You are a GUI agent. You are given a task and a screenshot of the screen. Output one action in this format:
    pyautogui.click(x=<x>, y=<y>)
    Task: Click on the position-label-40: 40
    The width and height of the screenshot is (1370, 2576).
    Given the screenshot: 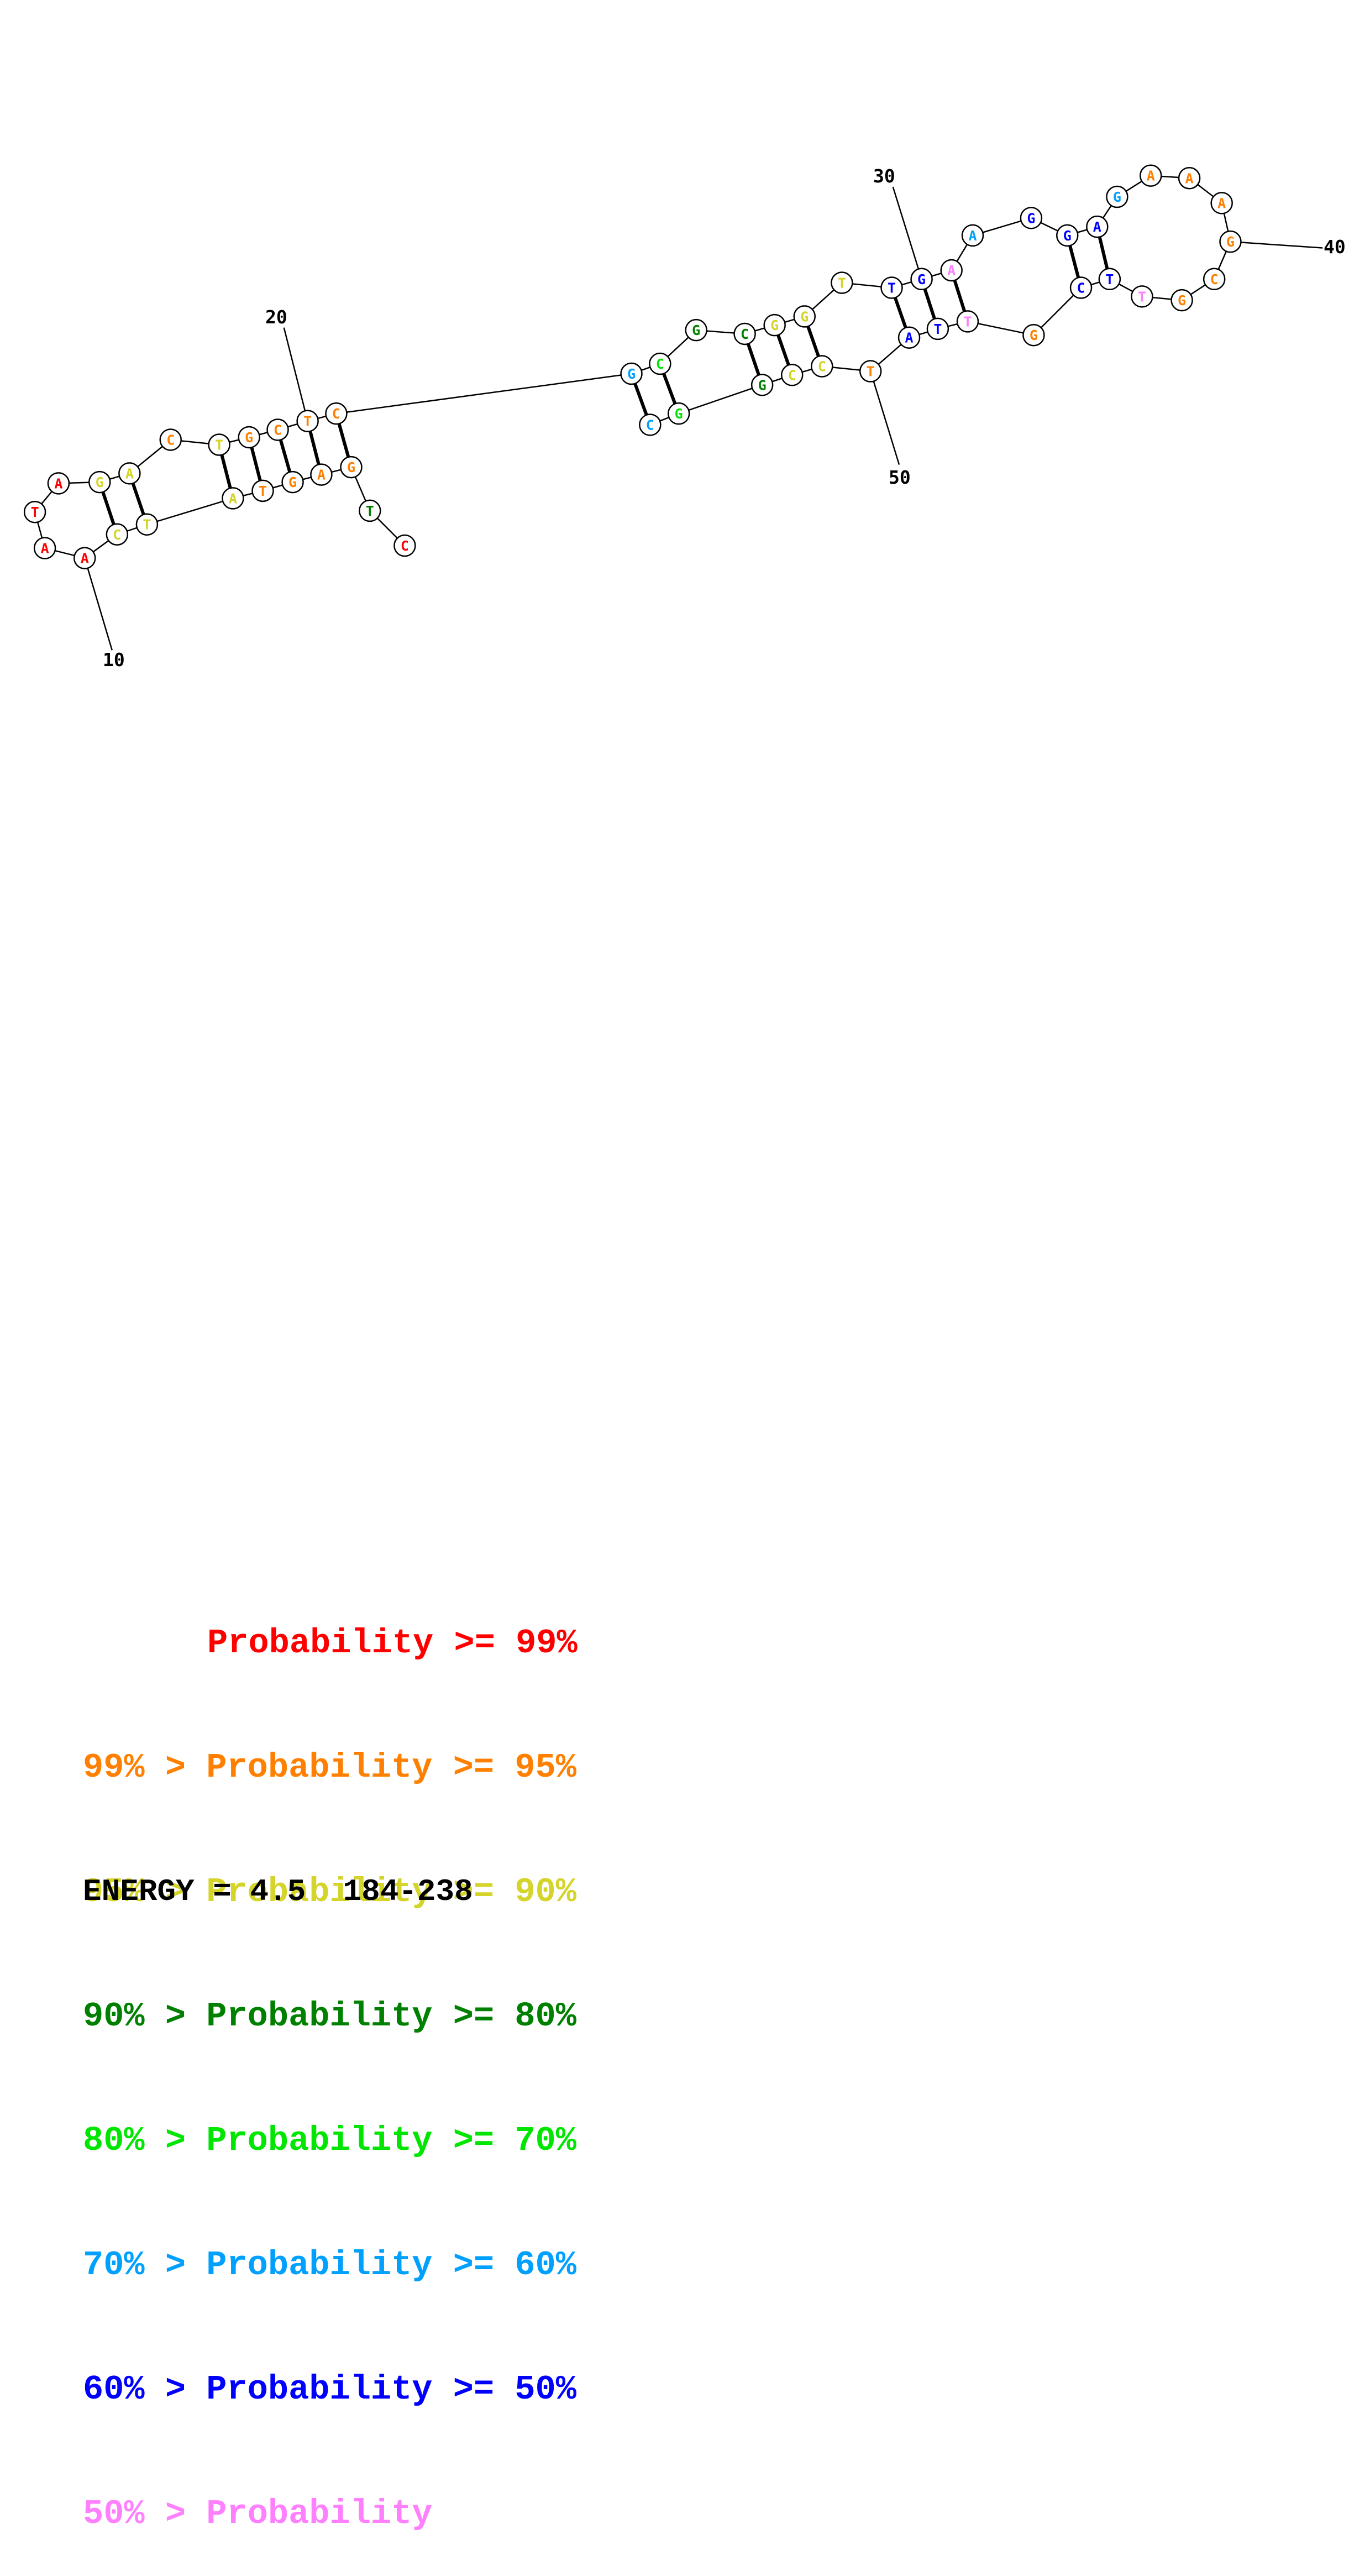 What is the action you would take?
    pyautogui.click(x=1335, y=247)
    